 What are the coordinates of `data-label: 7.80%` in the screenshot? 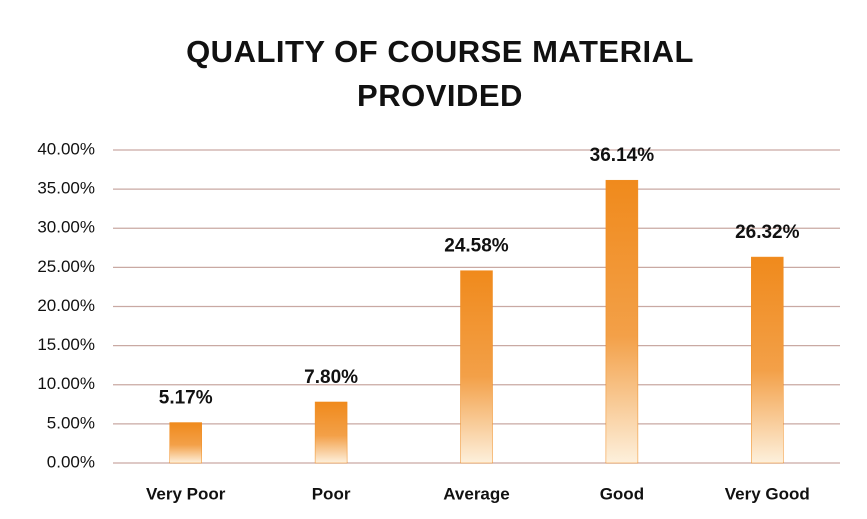 It's located at (331, 377).